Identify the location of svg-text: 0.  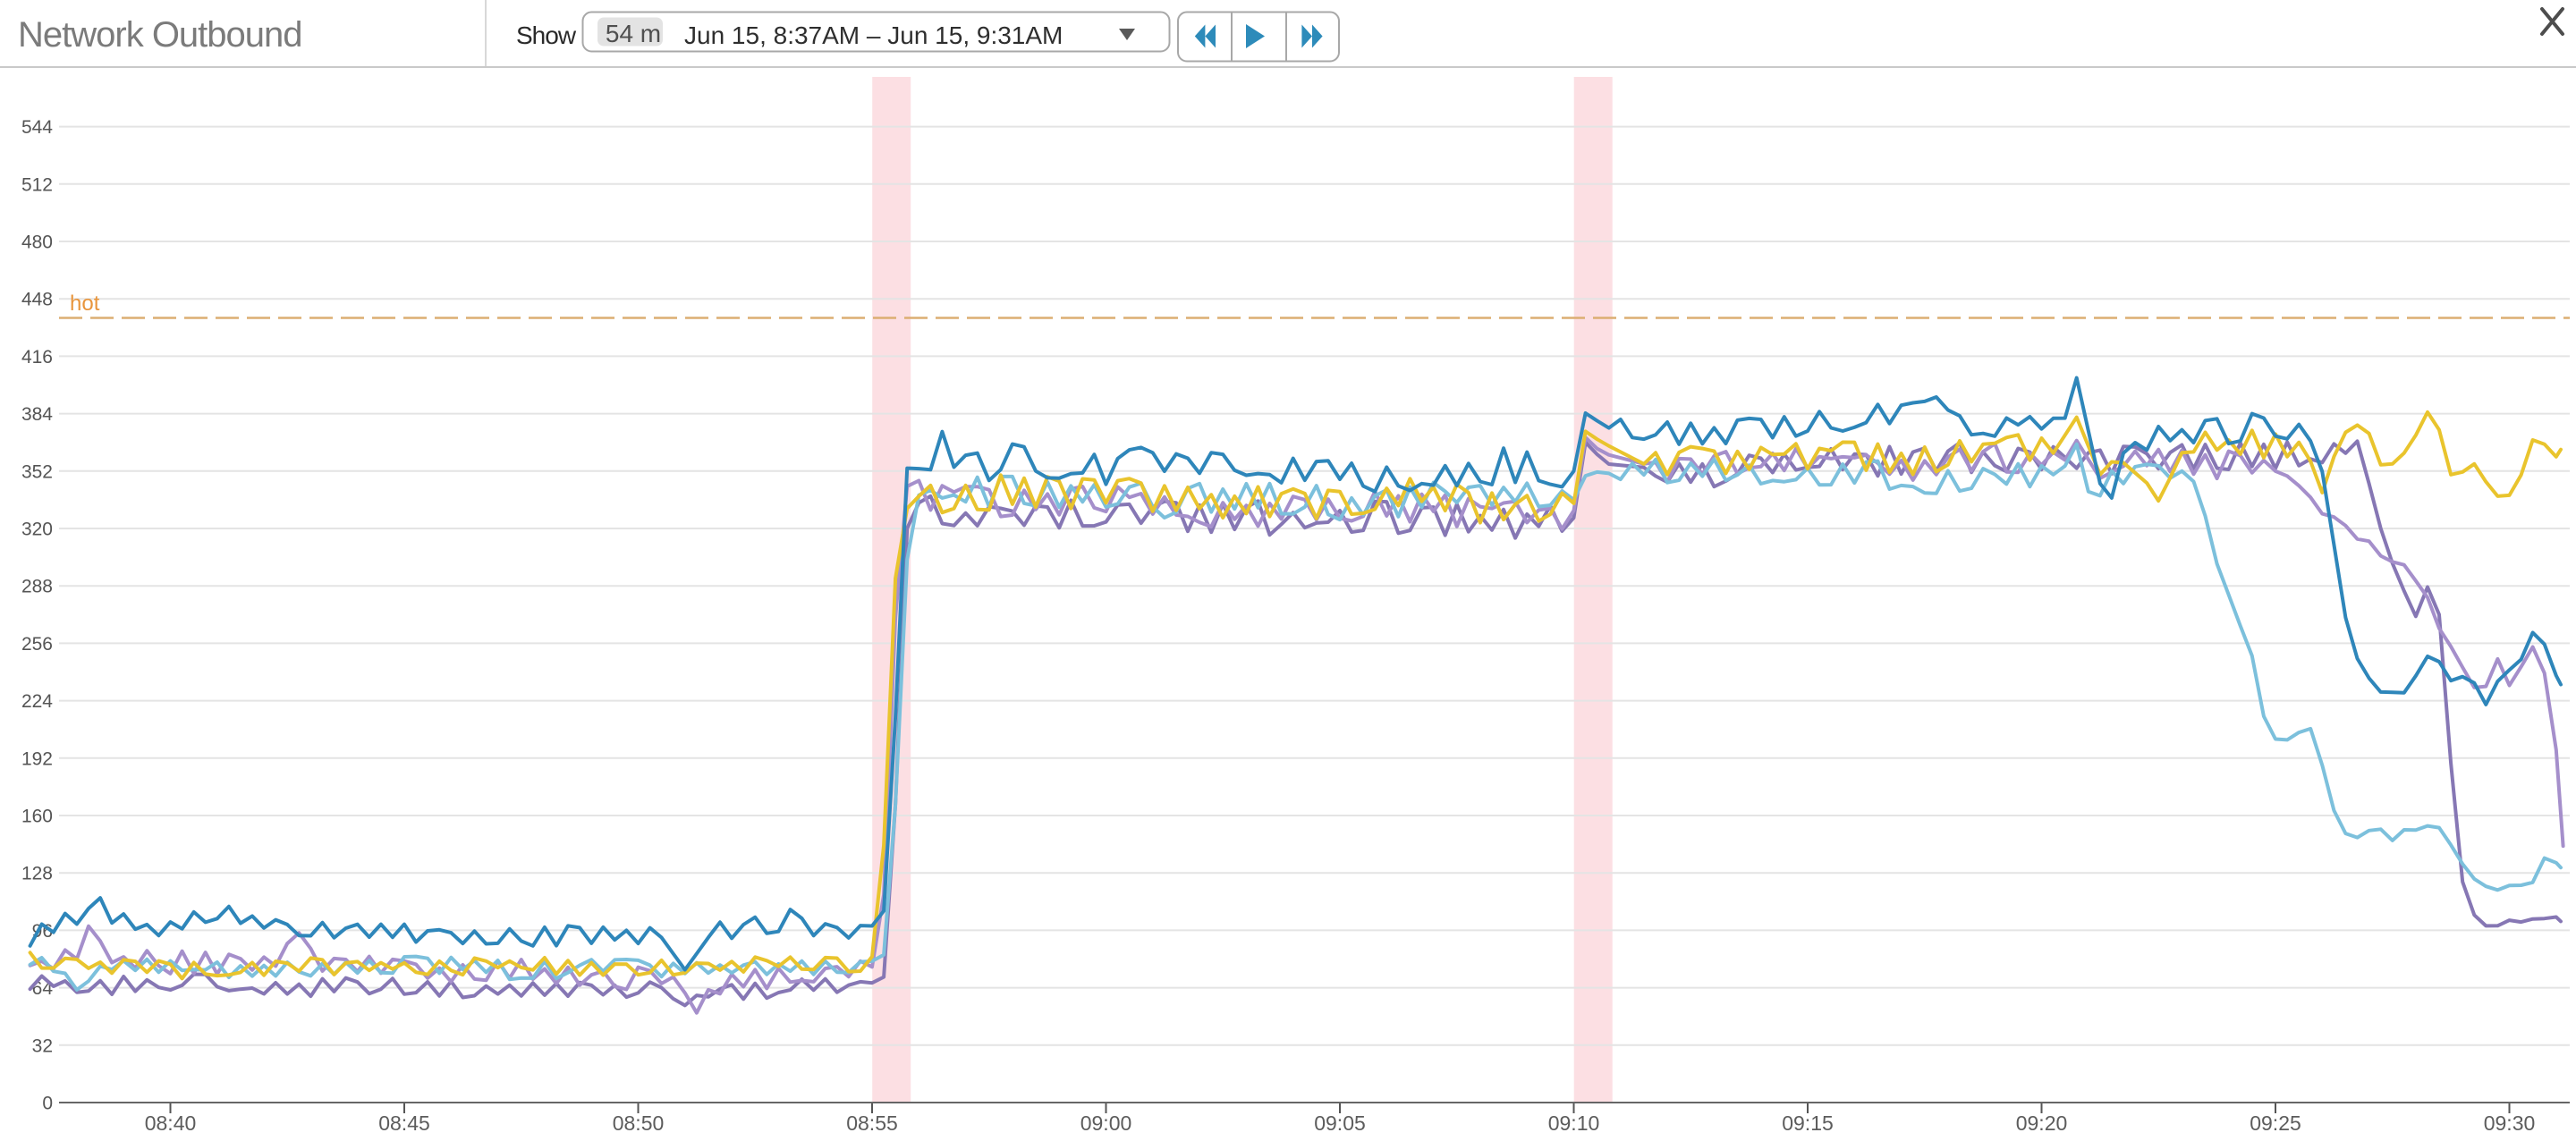
(47, 1104).